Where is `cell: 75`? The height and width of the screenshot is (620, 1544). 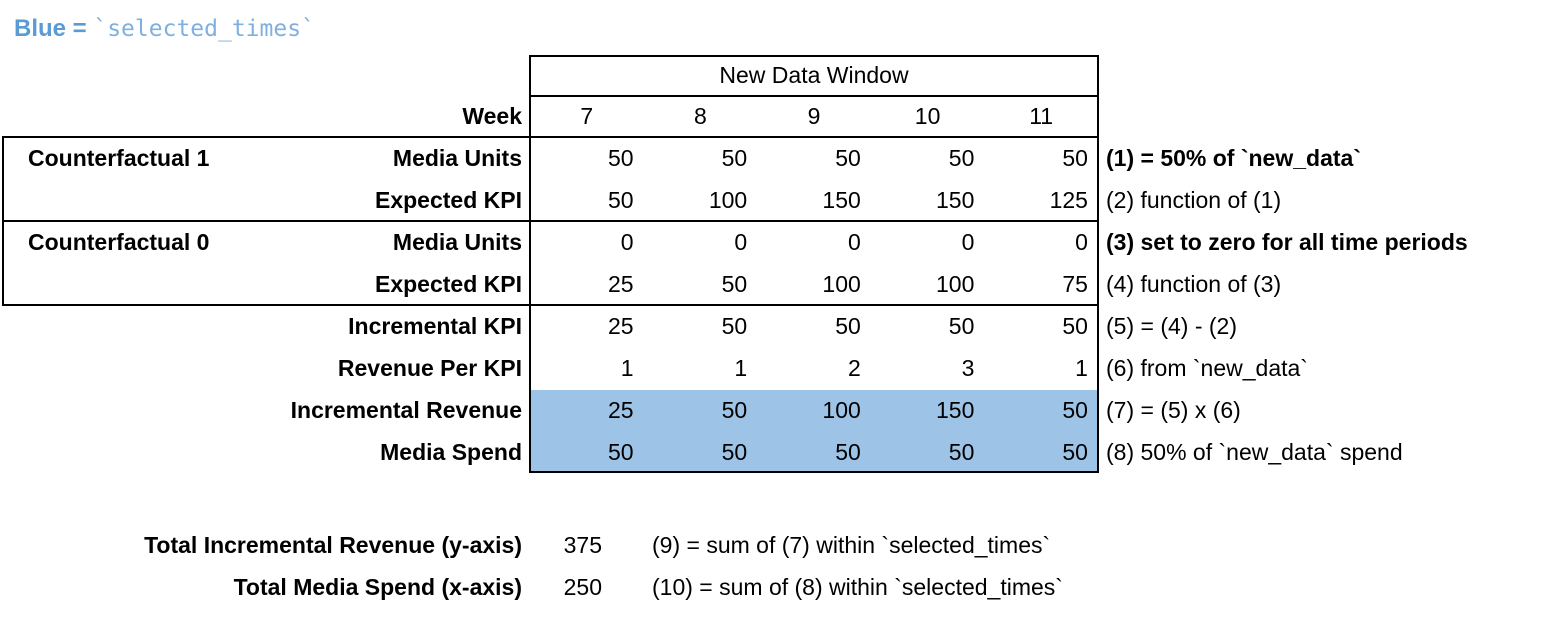
cell: 75 is located at coordinates (1075, 284).